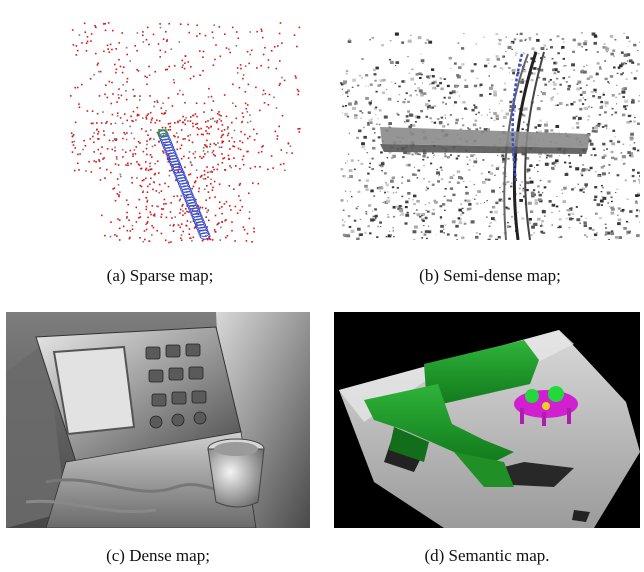 The image size is (644, 572). I want to click on caption-b: (b) Semi-dense map;, so click(490, 275).